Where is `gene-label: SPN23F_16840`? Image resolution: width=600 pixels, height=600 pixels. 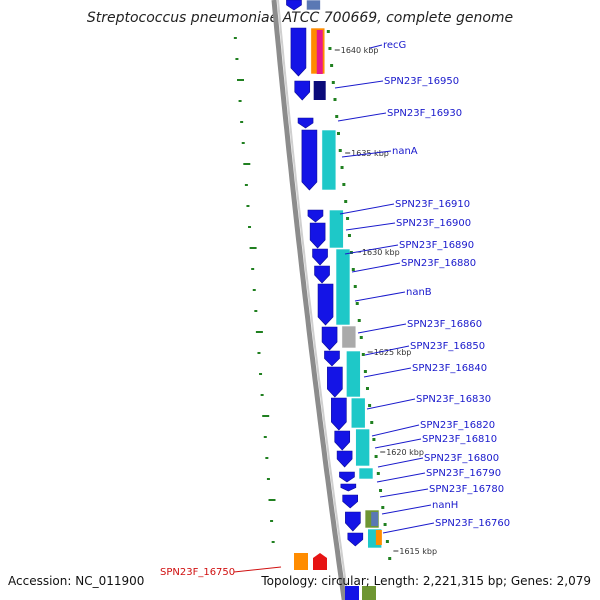
gene-label: SPN23F_16840 is located at coordinates (449, 368).